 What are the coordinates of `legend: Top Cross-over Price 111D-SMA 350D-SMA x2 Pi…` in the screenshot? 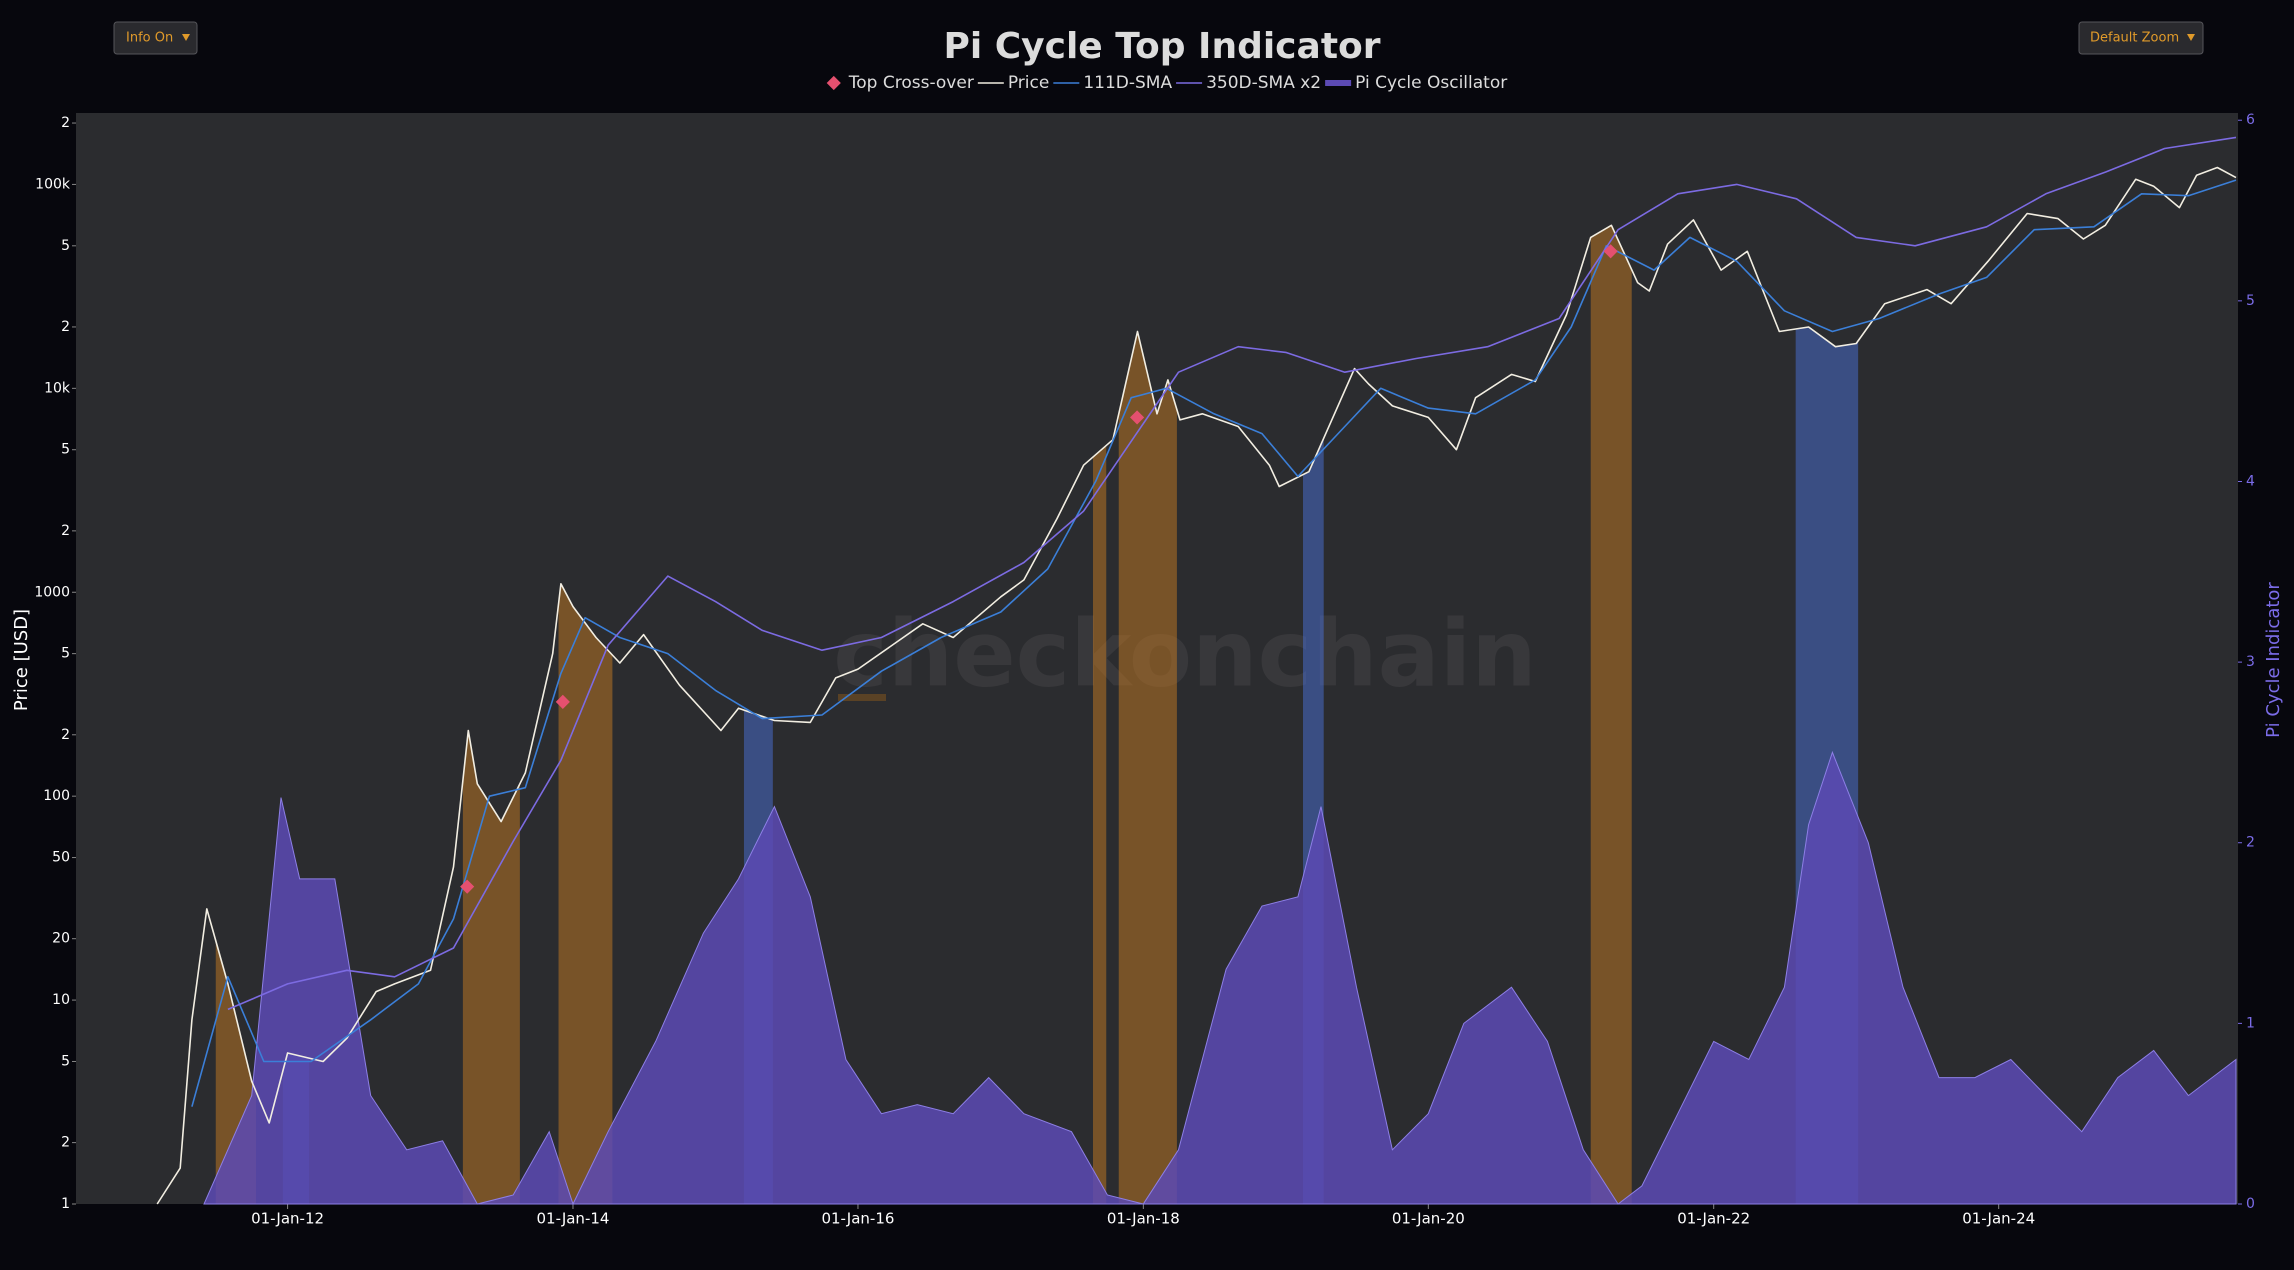 It's located at (1166, 83).